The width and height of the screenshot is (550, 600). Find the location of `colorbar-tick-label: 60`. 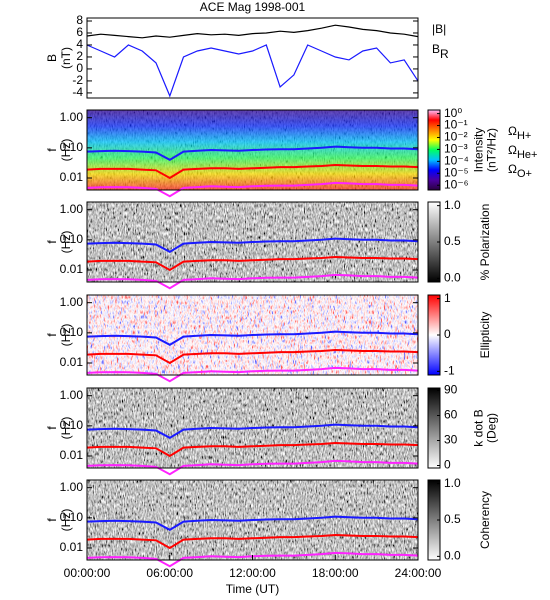

colorbar-tick-label: 60 is located at coordinates (451, 415).